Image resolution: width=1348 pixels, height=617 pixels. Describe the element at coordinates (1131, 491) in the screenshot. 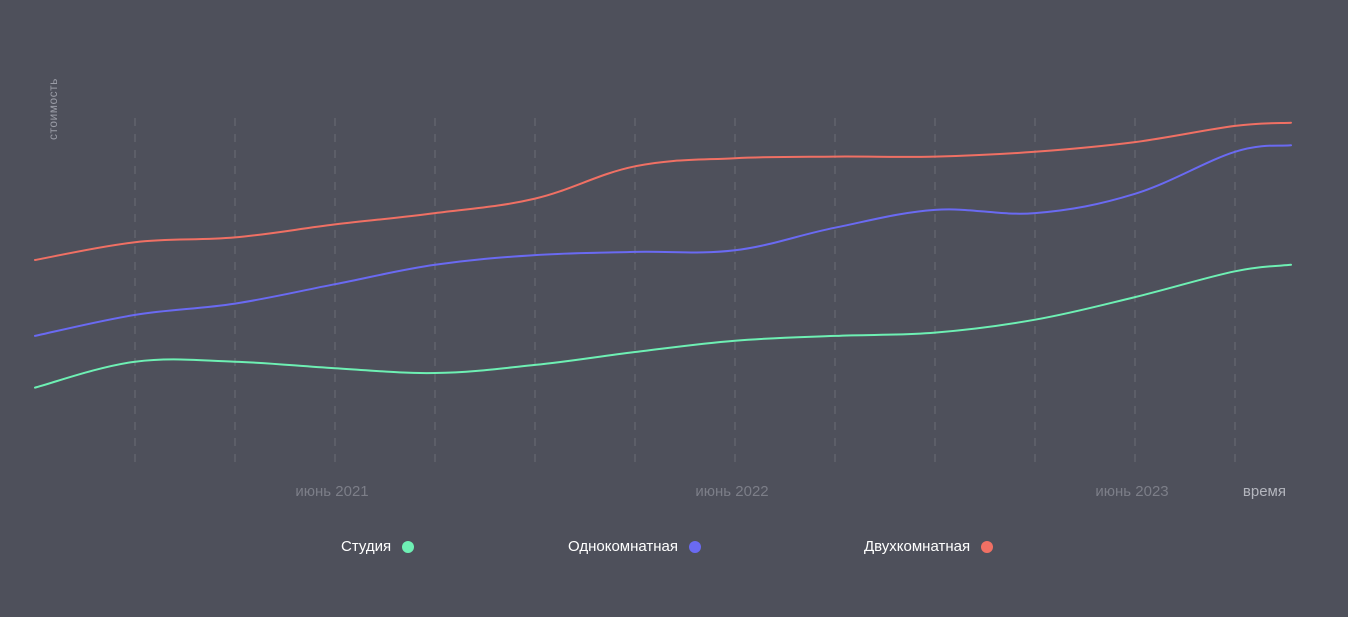

I see `x-tick-label: июнь 2023` at that location.